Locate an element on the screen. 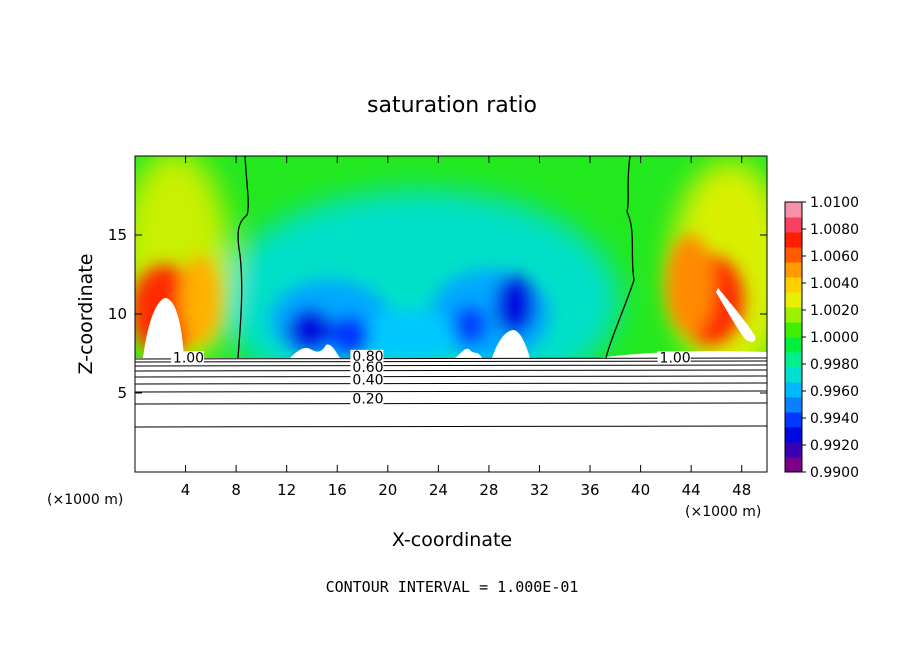 Image resolution: width=904 pixels, height=654 pixels. contour-label: 0.80 is located at coordinates (367, 357).